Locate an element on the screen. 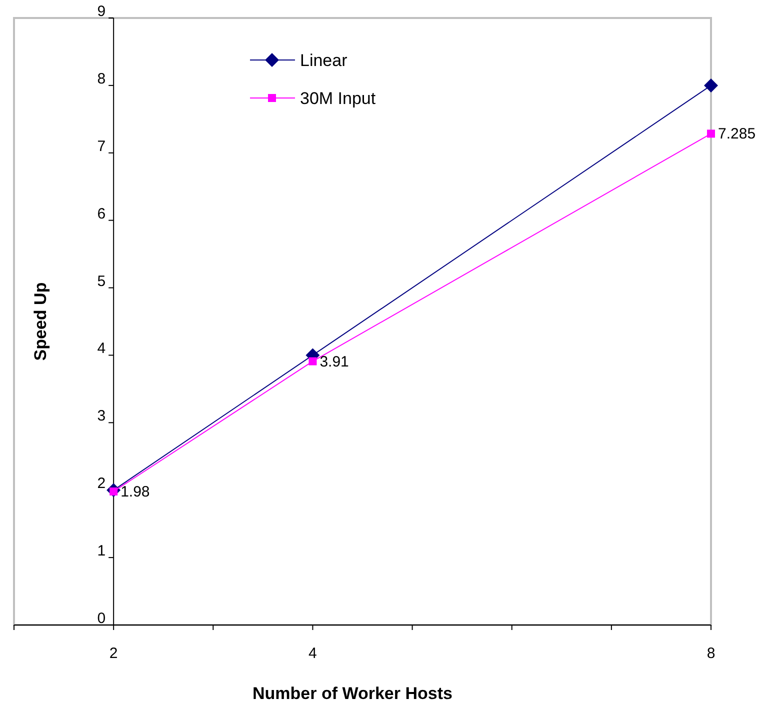 Image resolution: width=764 pixels, height=711 pixels. y-tick-label: 2 is located at coordinates (101, 483).